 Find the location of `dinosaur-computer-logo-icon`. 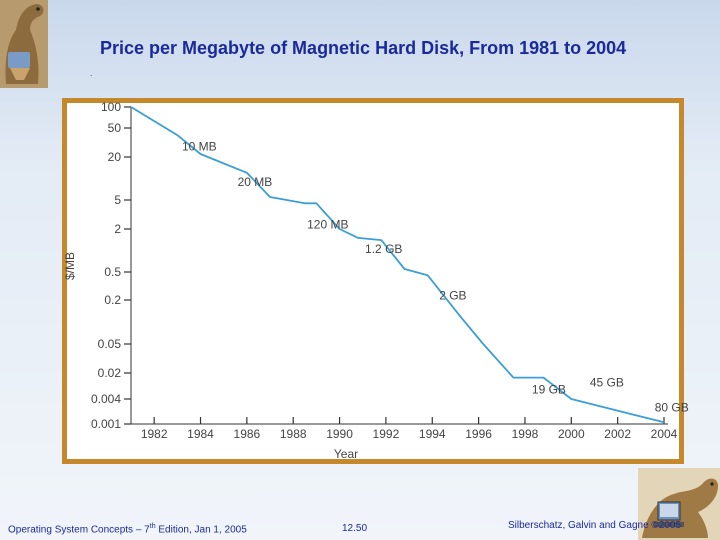

dinosaur-computer-logo-icon is located at coordinates (679, 504).